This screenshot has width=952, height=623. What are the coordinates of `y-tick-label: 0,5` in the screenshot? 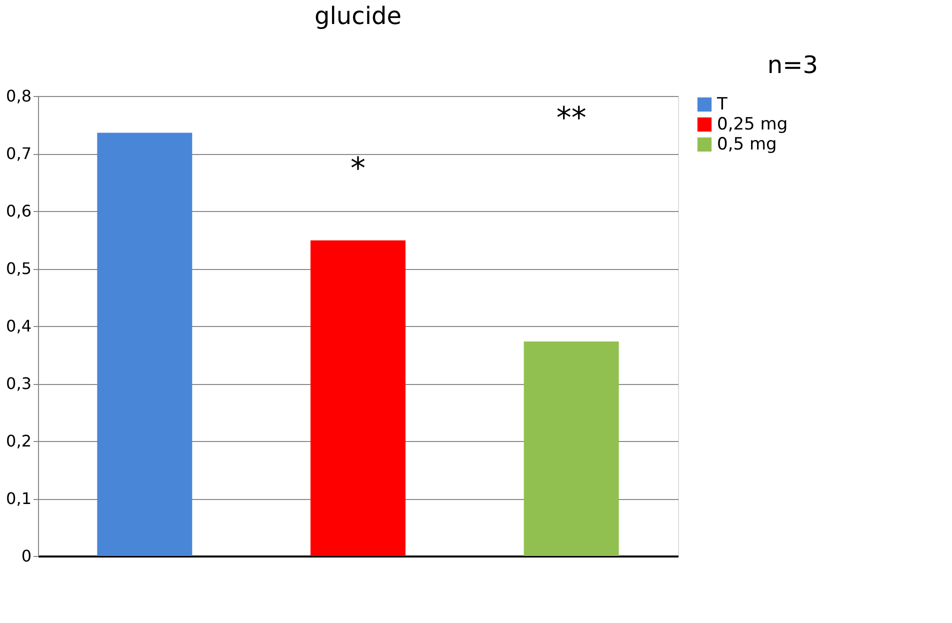 It's located at (19, 268).